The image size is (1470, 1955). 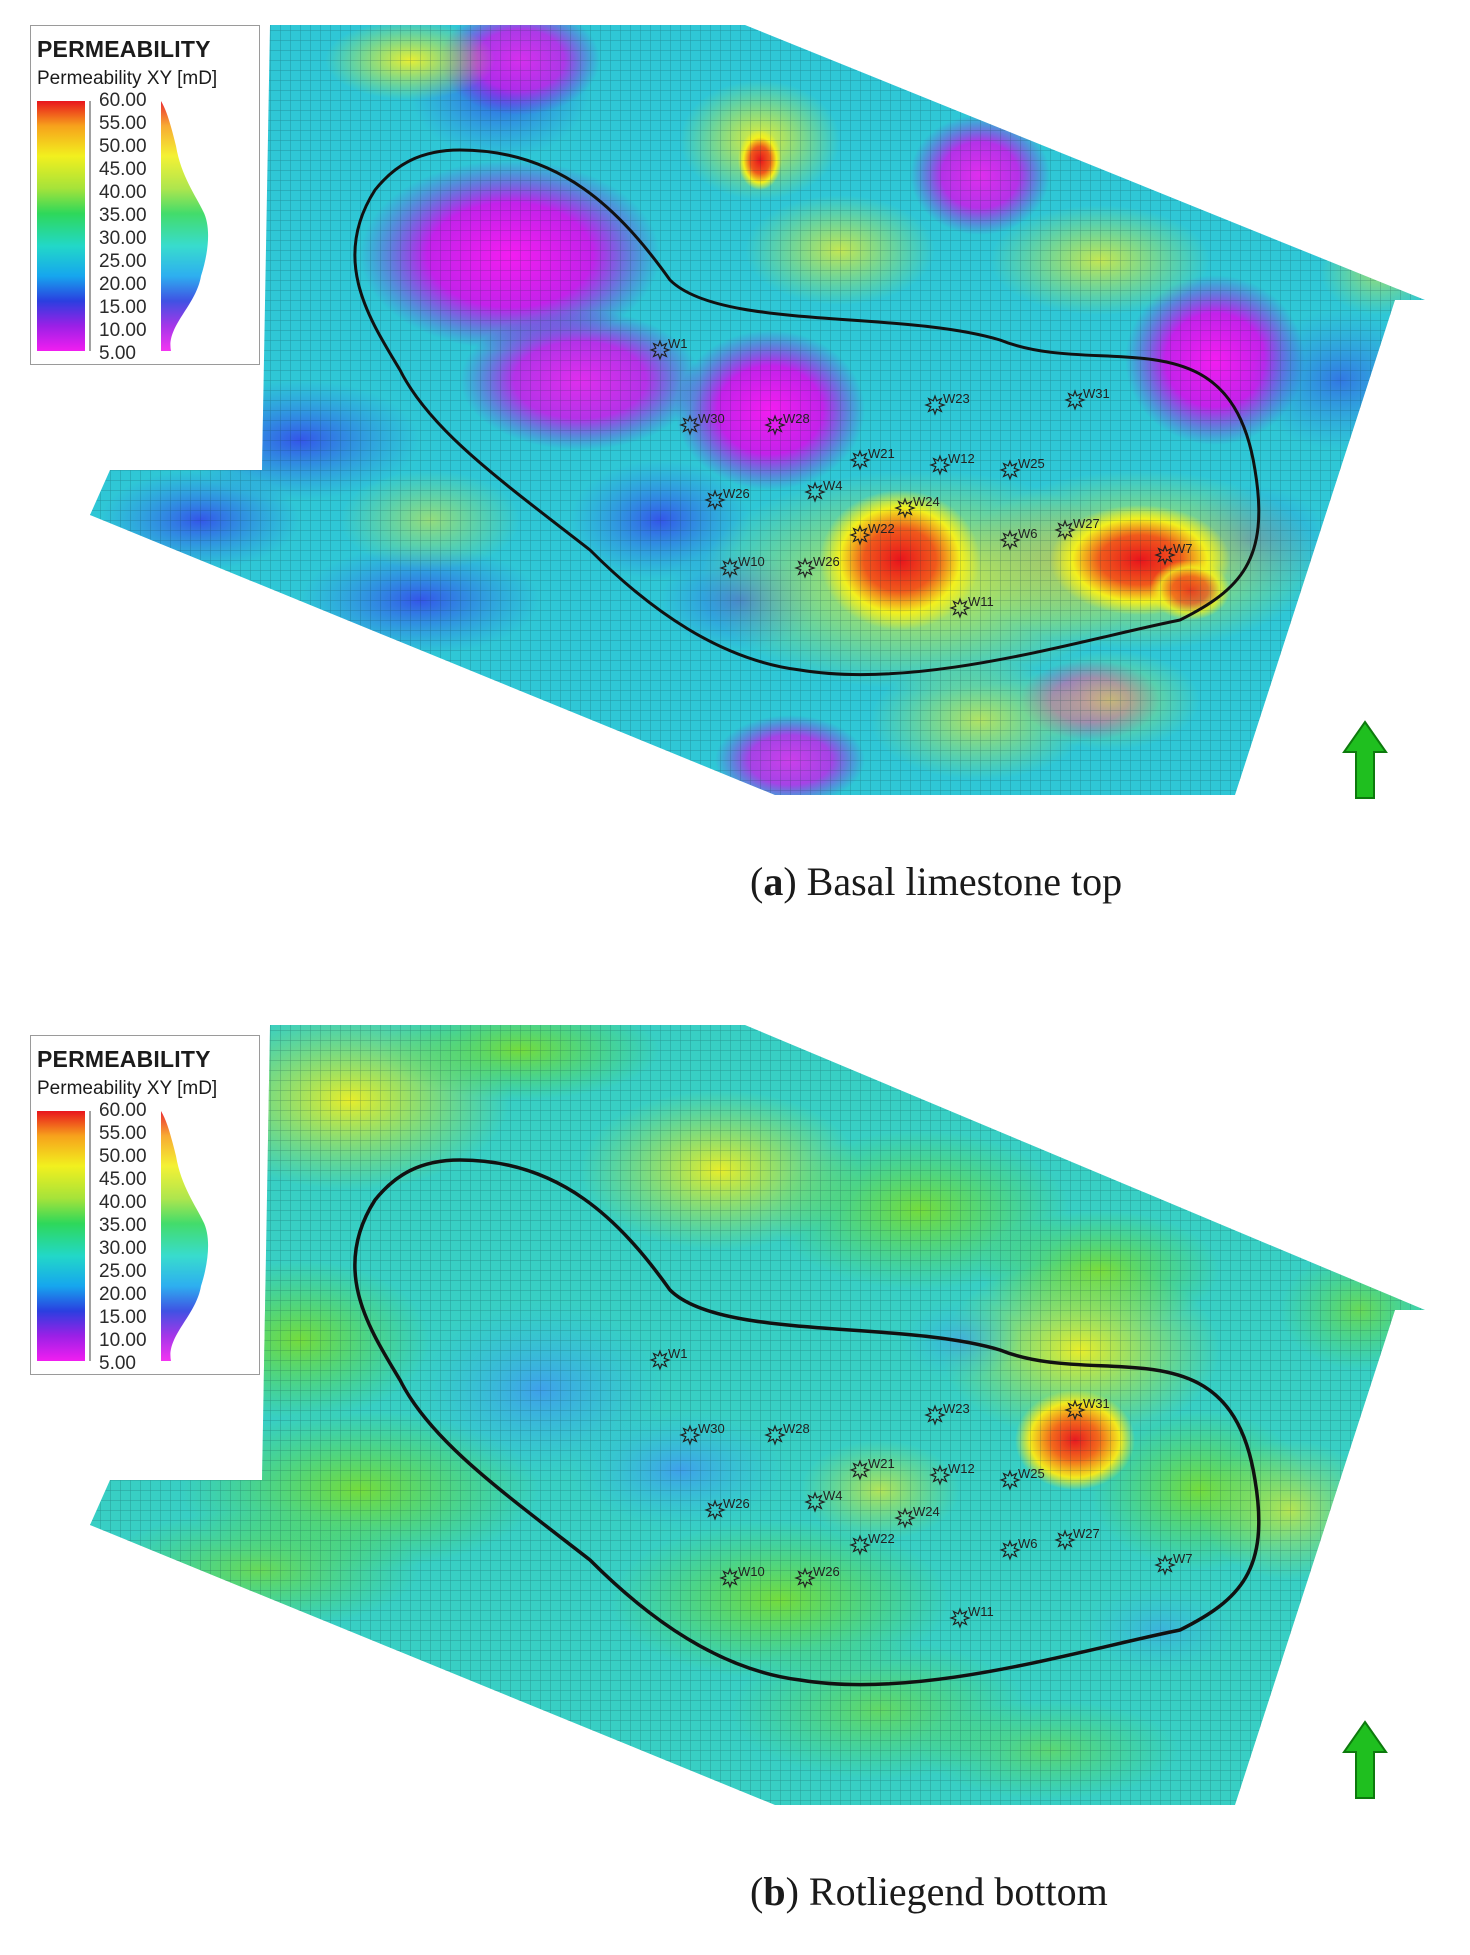 What do you see at coordinates (959, 881) in the screenshot?
I see `caption-text: Basal limestone top` at bounding box center [959, 881].